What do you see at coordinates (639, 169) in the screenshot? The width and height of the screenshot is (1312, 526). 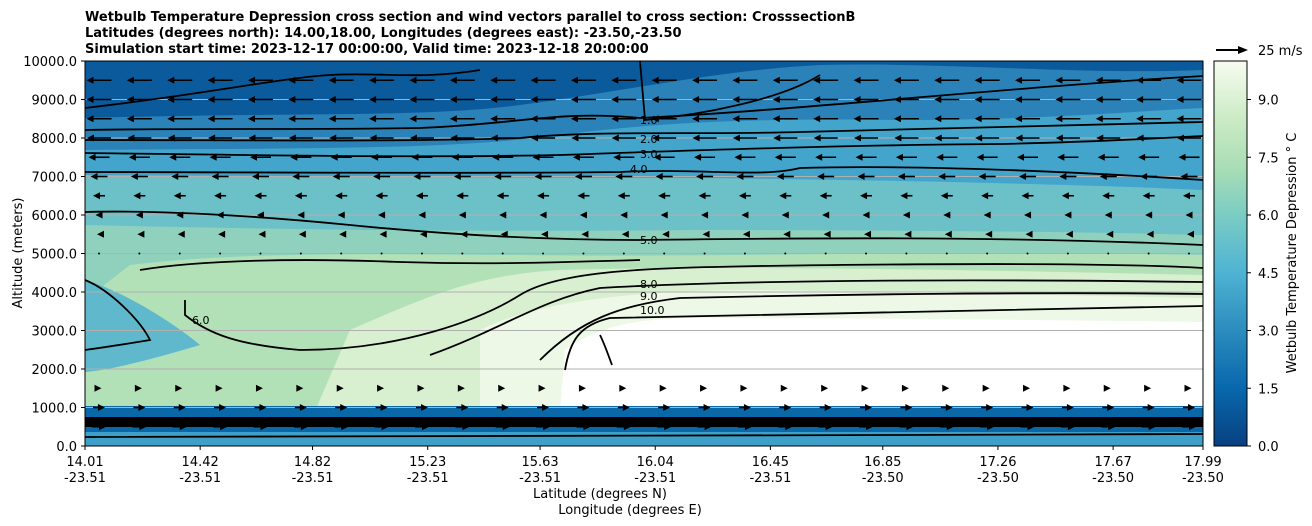 I see `contour-label-4: 4.0` at bounding box center [639, 169].